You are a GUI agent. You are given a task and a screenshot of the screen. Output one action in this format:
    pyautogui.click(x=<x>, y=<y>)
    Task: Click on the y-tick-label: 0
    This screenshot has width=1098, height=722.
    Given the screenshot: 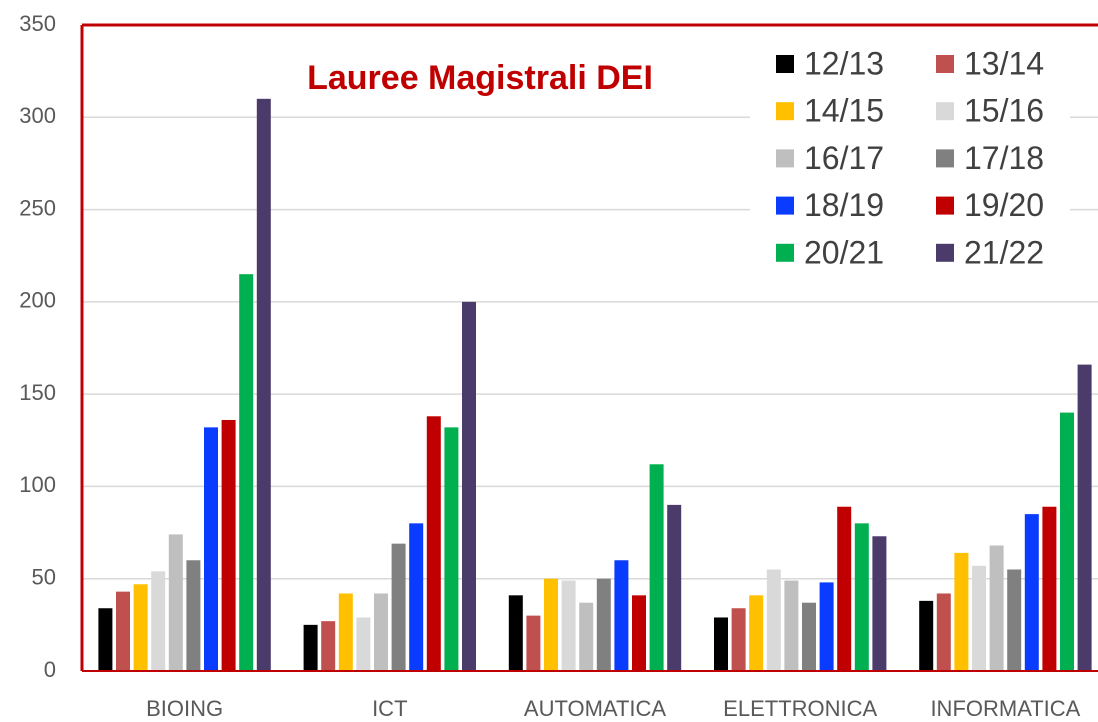 What is the action you would take?
    pyautogui.click(x=50, y=669)
    